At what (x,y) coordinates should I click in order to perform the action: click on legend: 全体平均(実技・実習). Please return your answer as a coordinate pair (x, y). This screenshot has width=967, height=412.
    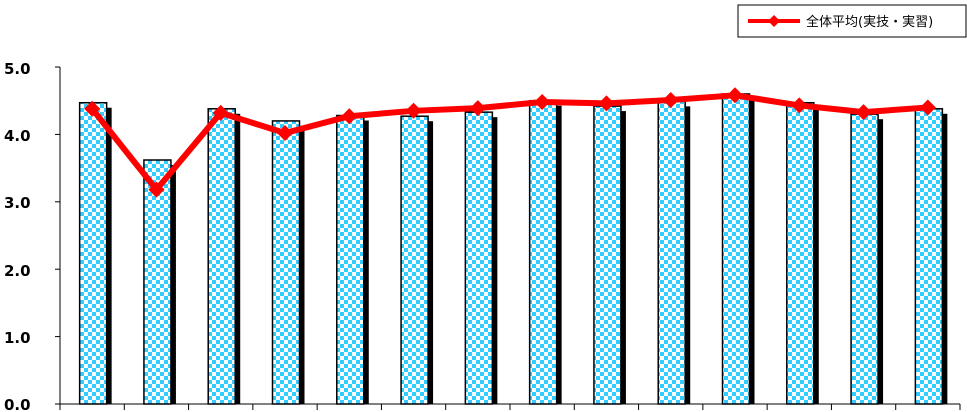
    Looking at the image, I should click on (852, 21).